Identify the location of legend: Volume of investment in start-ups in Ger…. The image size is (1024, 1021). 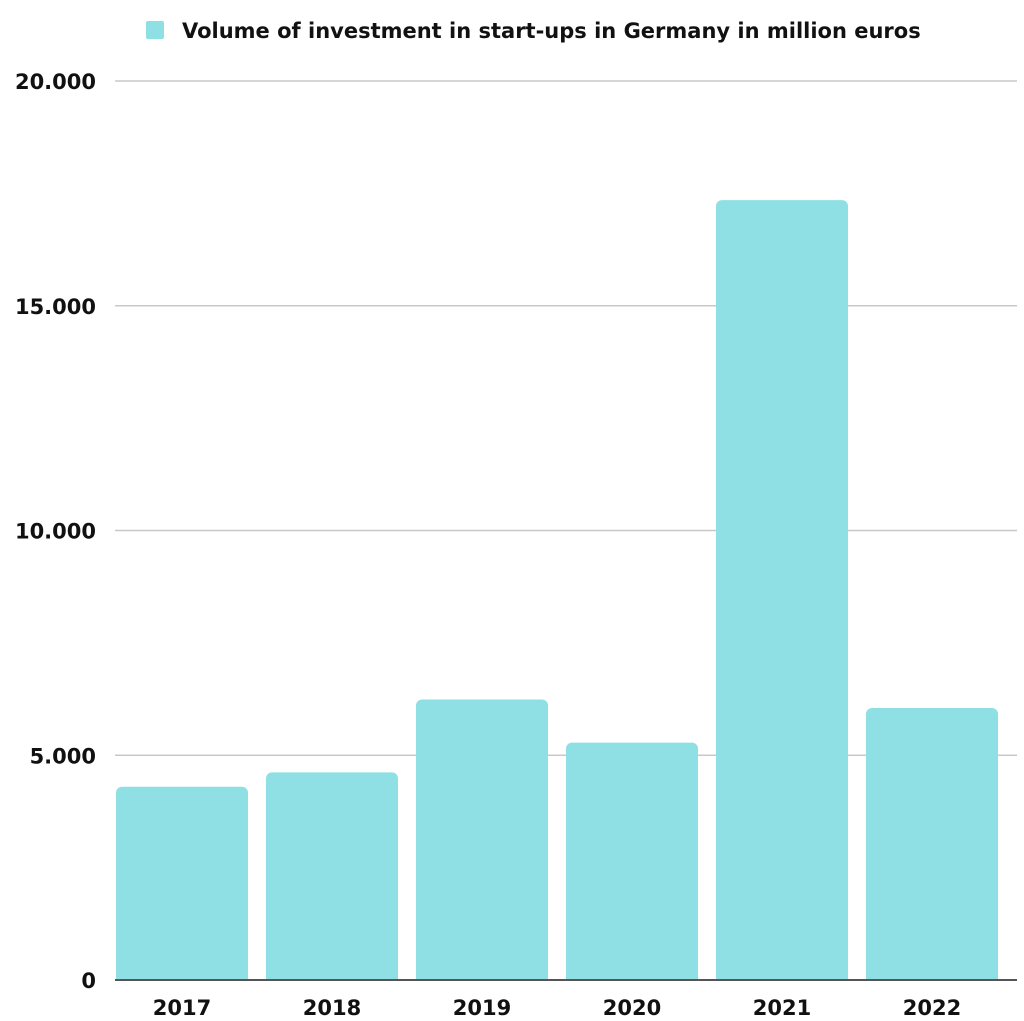
(533, 31).